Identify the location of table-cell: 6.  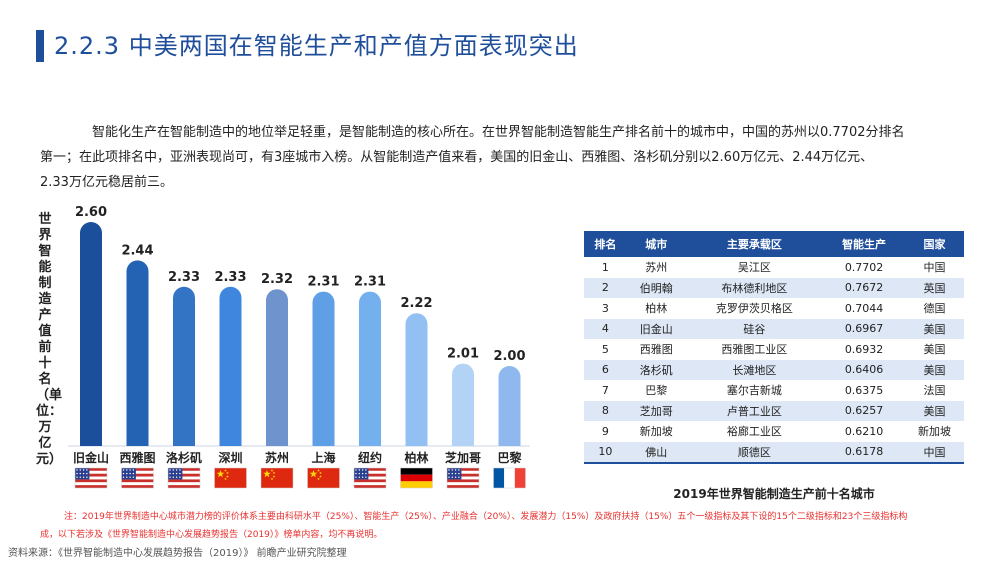
(605, 369).